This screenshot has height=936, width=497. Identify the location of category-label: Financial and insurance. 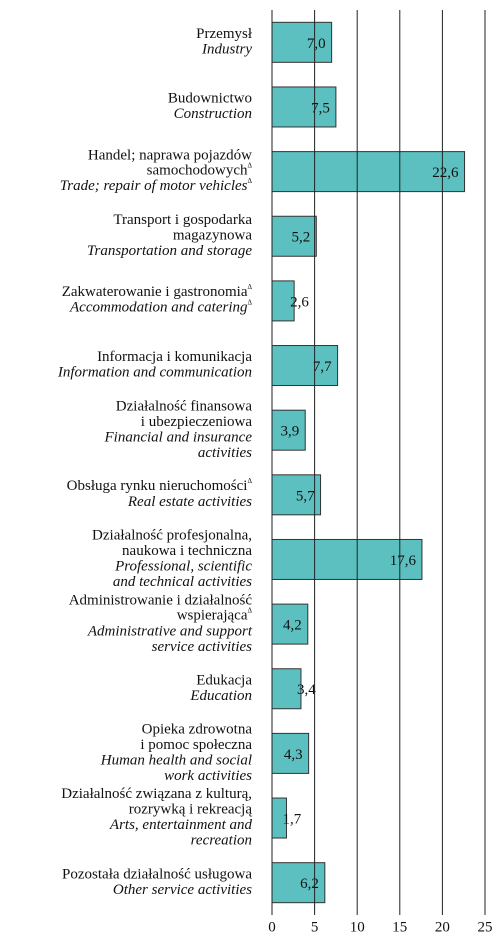
(178, 437).